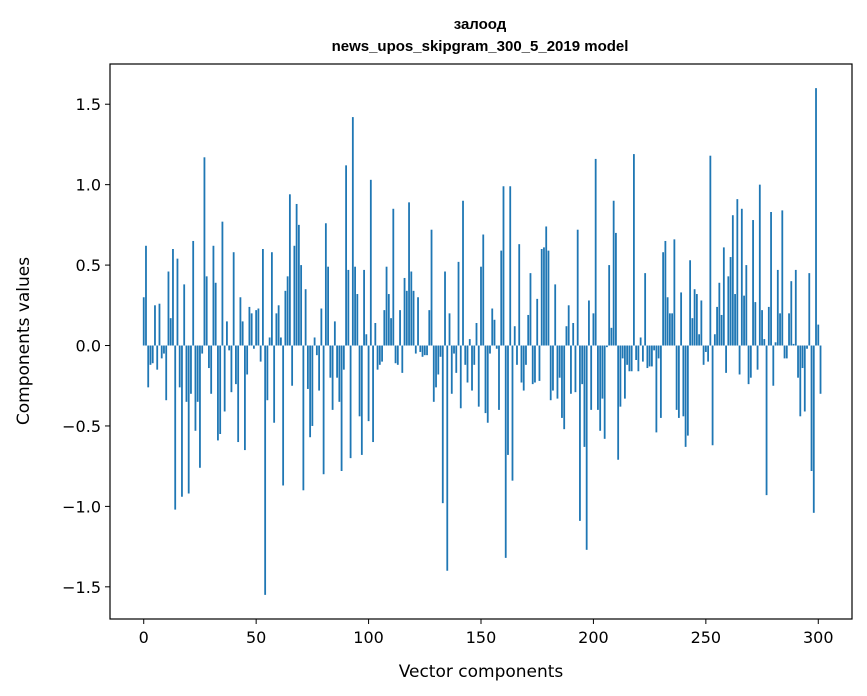 The image size is (867, 696). What do you see at coordinates (481, 672) in the screenshot?
I see `x-axis-label: Vector components` at bounding box center [481, 672].